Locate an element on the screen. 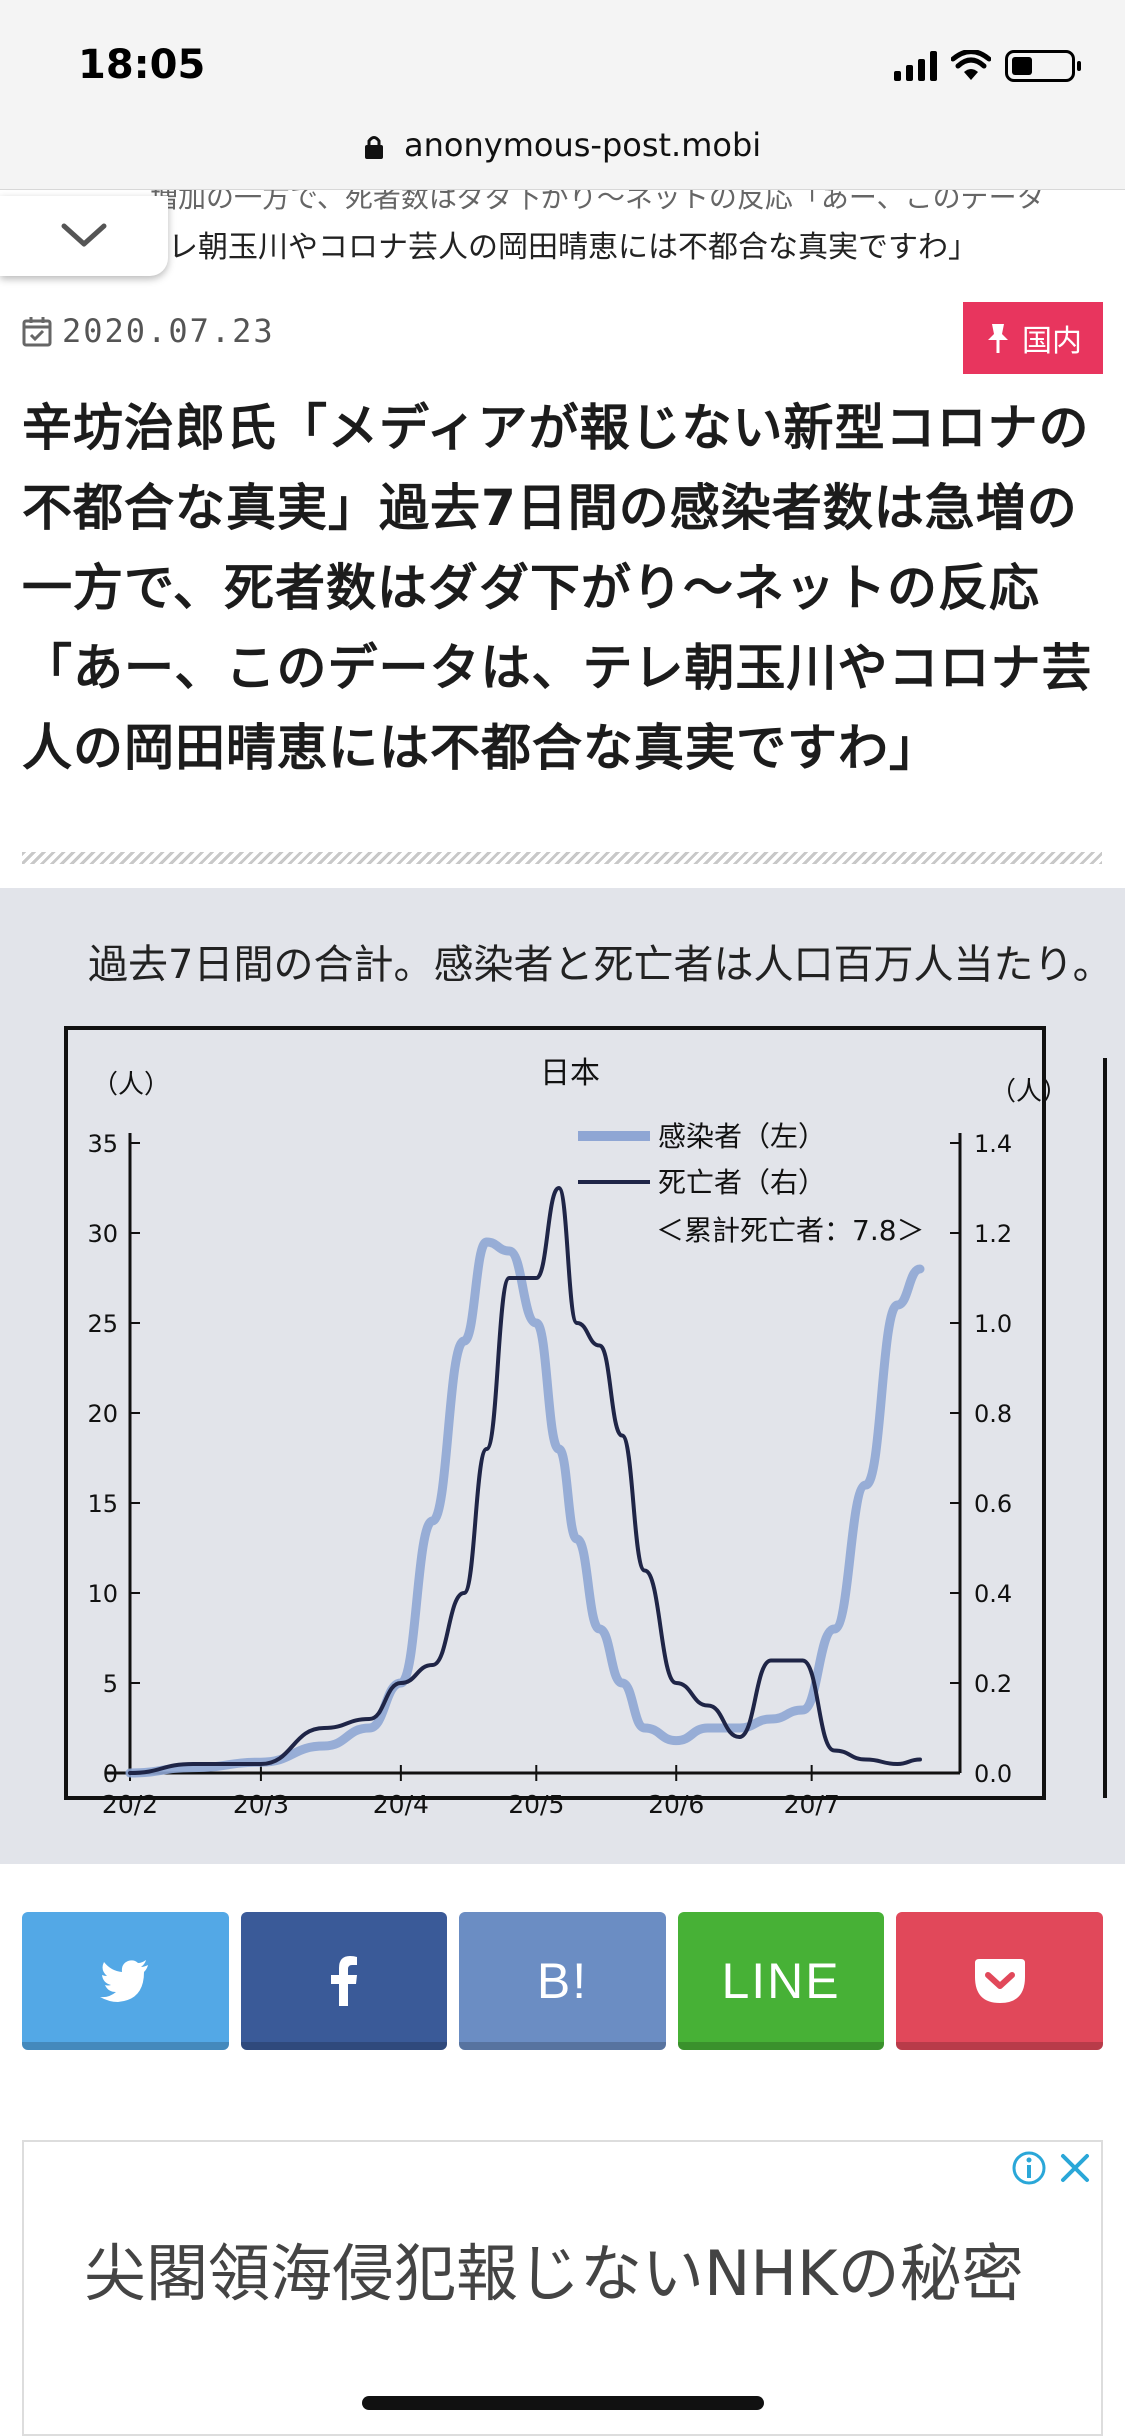 Image resolution: width=1125 pixels, height=2436 pixels. x-tick-label: 20/5 is located at coordinates (536, 1804).